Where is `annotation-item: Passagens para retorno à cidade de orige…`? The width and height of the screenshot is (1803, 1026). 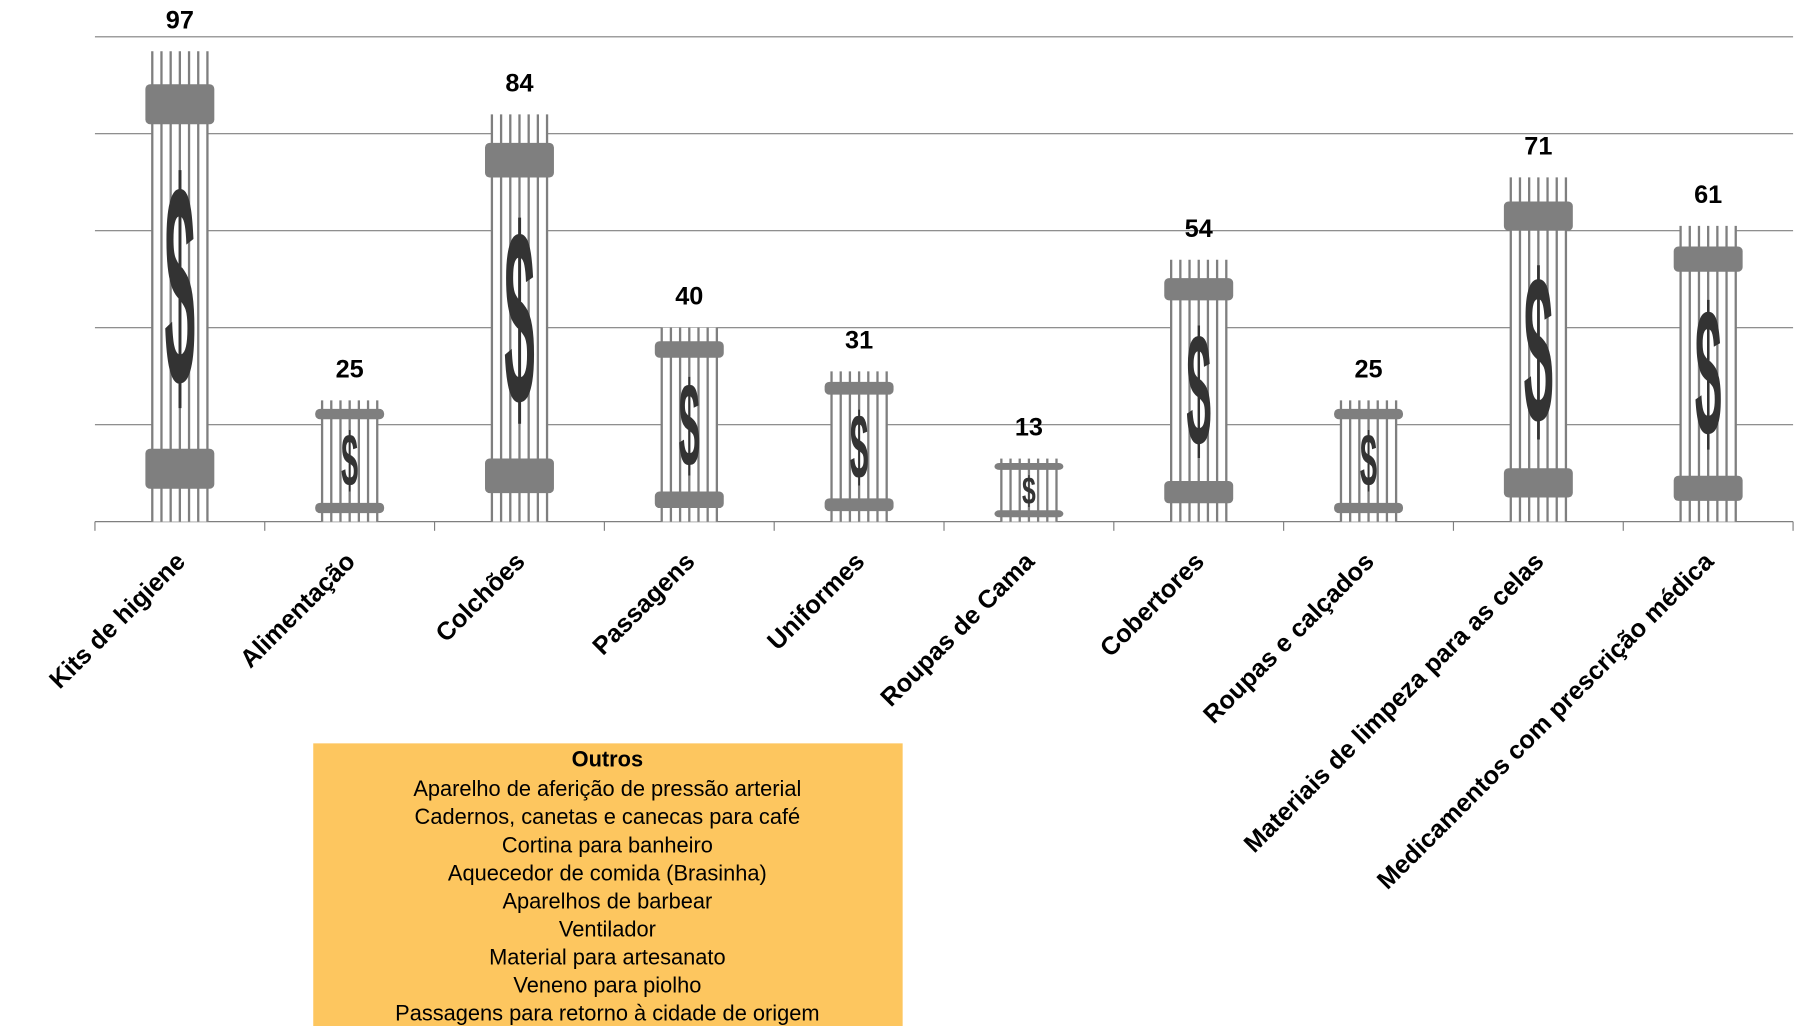 annotation-item: Passagens para retorno à cidade de orige… is located at coordinates (607, 1012).